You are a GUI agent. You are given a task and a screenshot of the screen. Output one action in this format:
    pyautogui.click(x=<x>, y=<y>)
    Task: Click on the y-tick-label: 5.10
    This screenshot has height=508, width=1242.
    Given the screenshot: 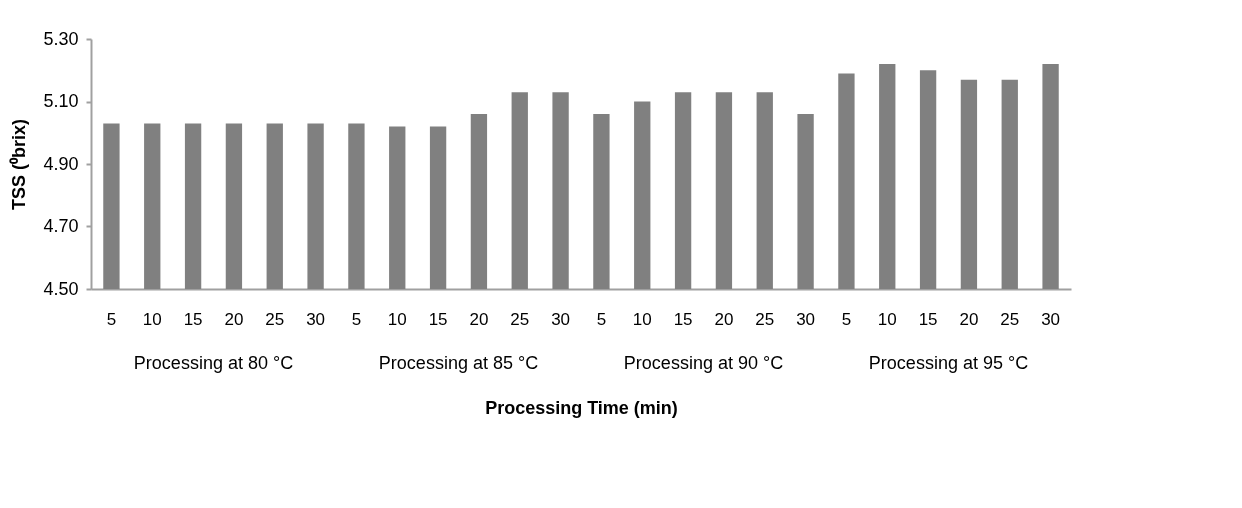 What is the action you would take?
    pyautogui.click(x=61, y=101)
    